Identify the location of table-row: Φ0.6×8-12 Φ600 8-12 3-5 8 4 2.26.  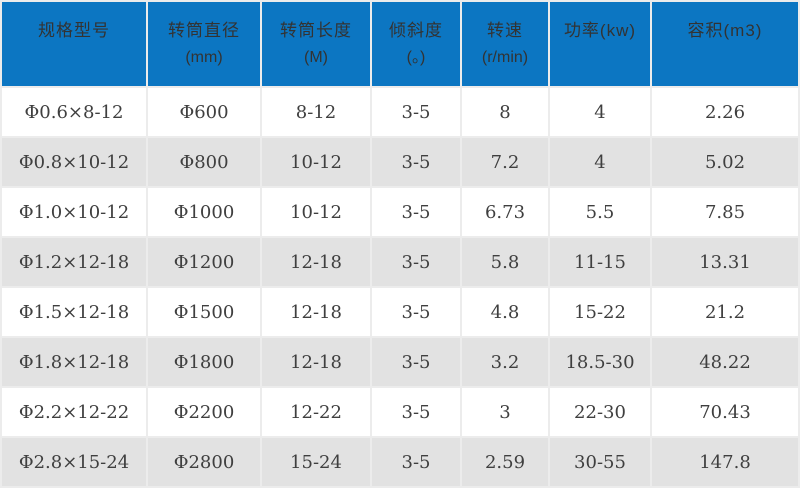
(400, 112).